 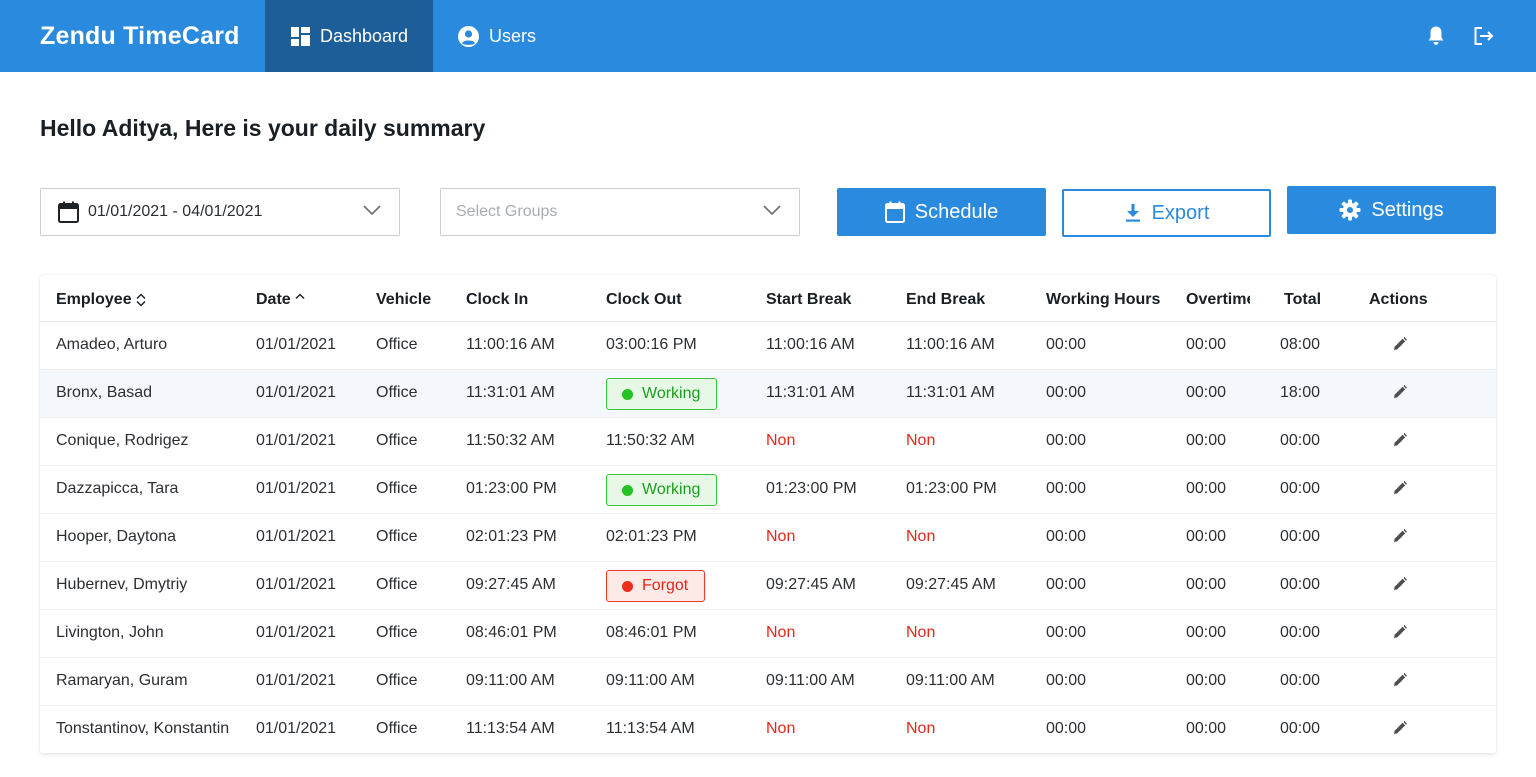 What do you see at coordinates (364, 35) in the screenshot?
I see `nav-dashboard-label: Dashboard` at bounding box center [364, 35].